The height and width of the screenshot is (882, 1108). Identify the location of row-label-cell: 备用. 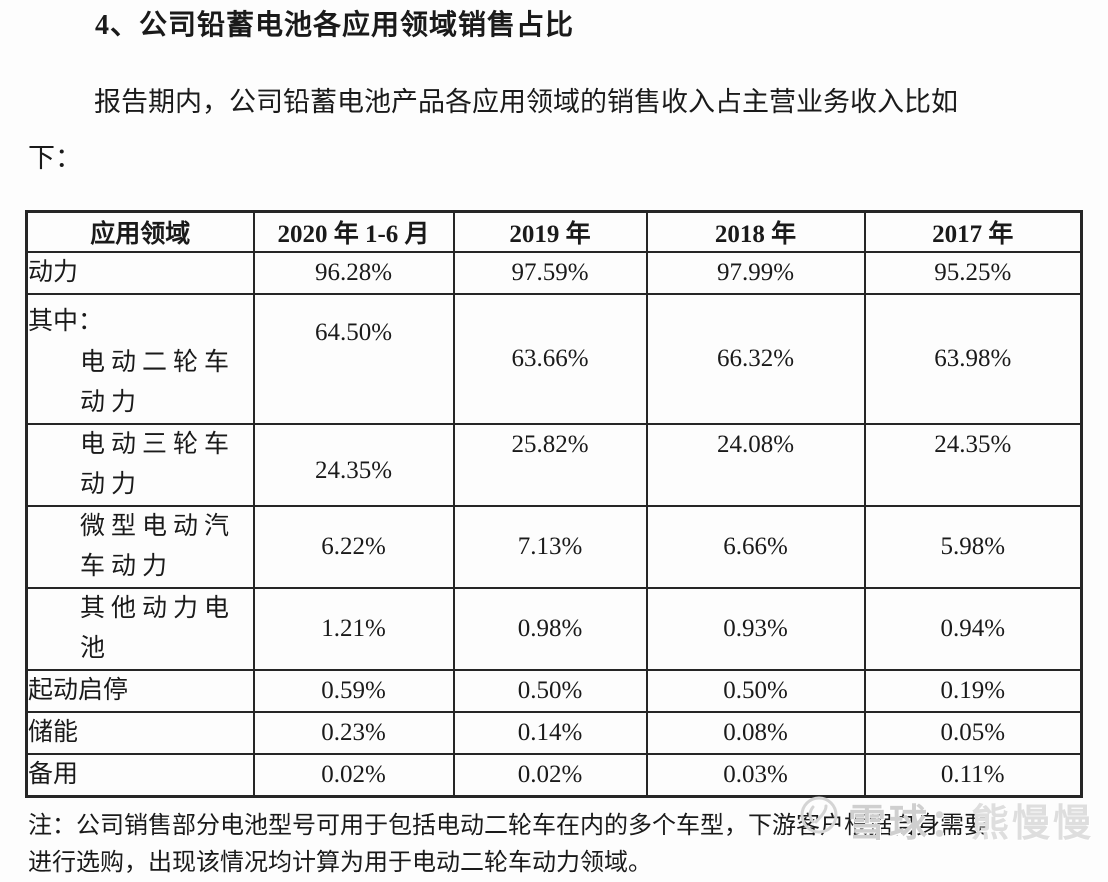
(140, 775).